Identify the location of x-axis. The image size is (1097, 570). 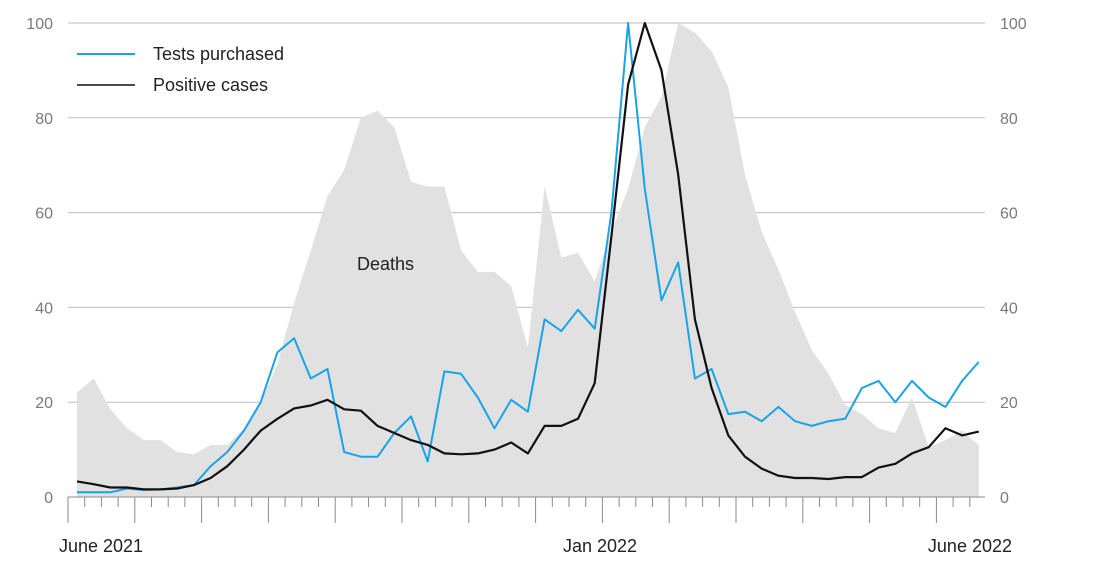
(526, 509).